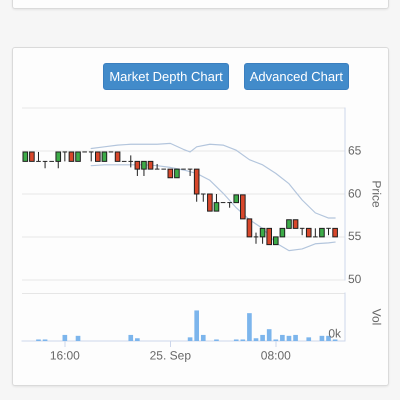 The width and height of the screenshot is (400, 400). What do you see at coordinates (335, 333) in the screenshot?
I see `annotation: 0k` at bounding box center [335, 333].